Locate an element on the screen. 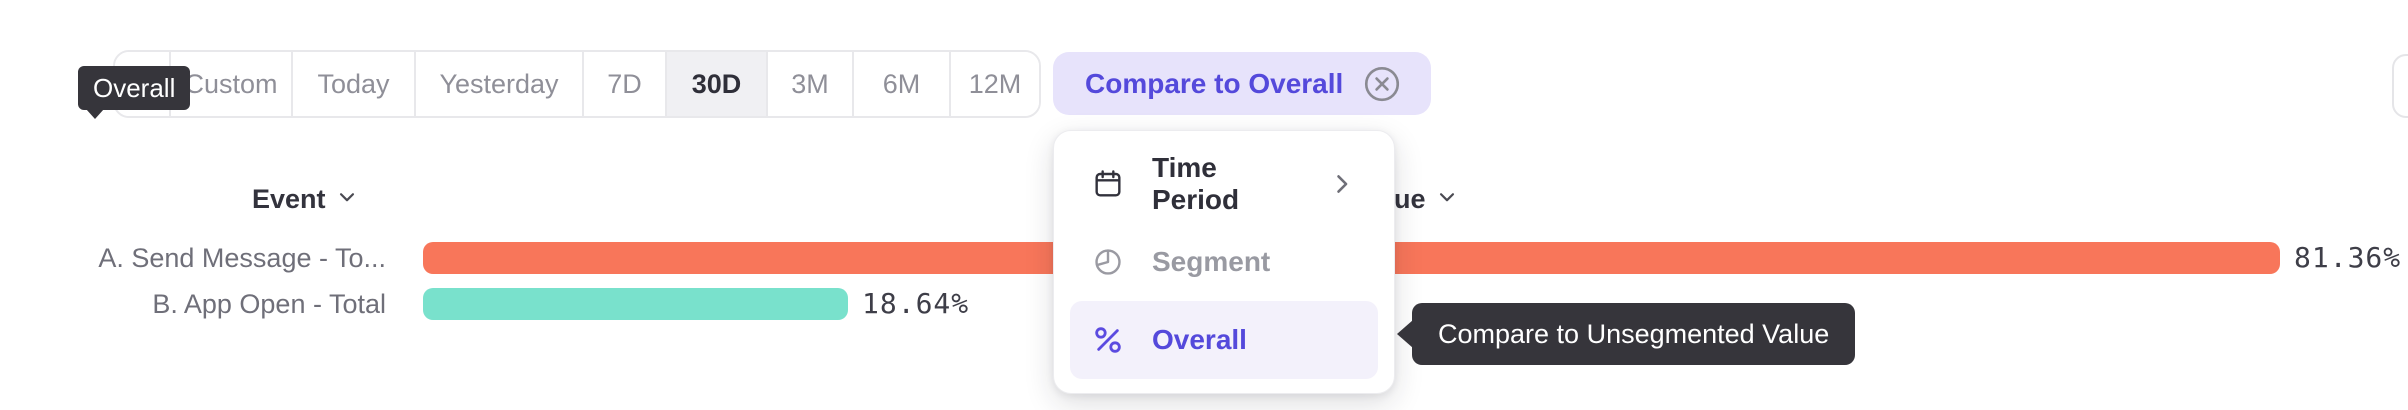 This screenshot has width=2408, height=410. event-header-label: Event is located at coordinates (289, 198).